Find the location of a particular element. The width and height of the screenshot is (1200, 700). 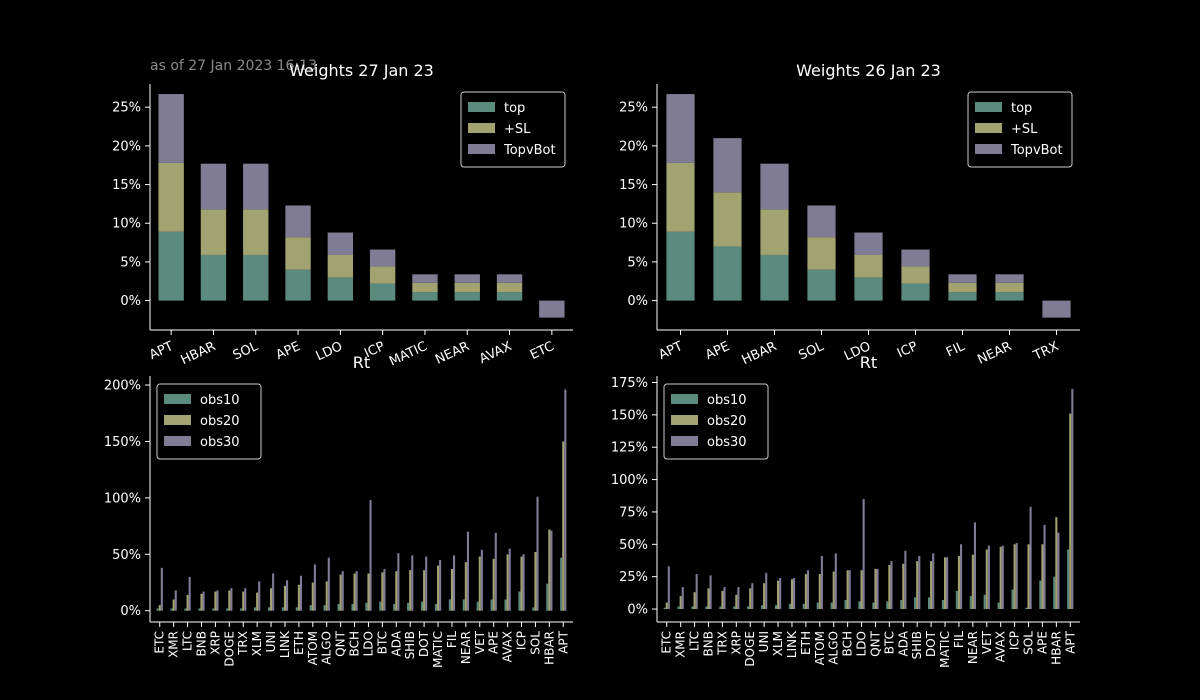

legend-label: top is located at coordinates (1021, 108).